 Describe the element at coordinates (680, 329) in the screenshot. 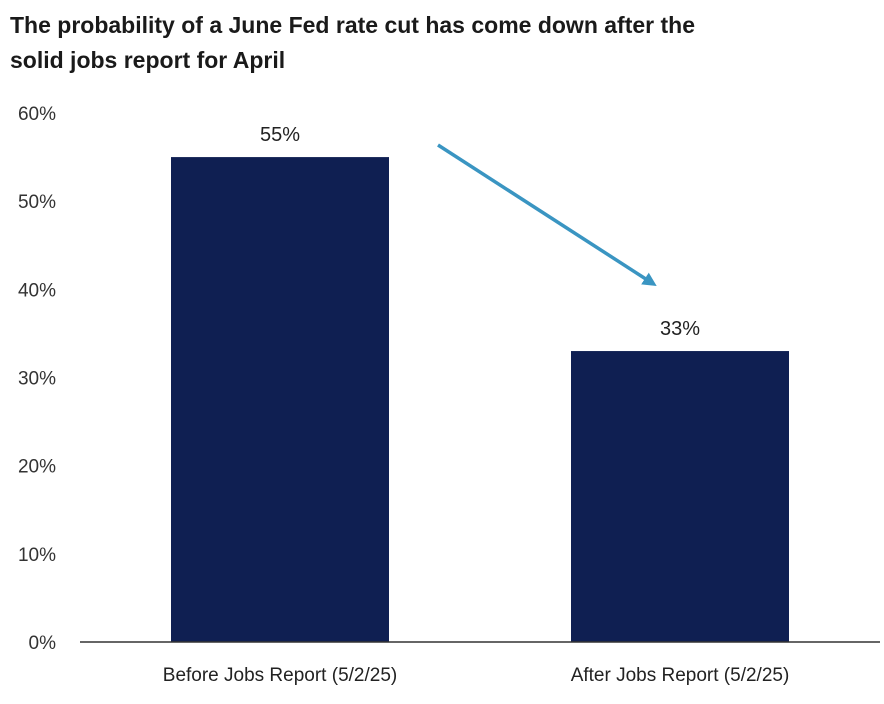

I see `data-label: 33%` at that location.